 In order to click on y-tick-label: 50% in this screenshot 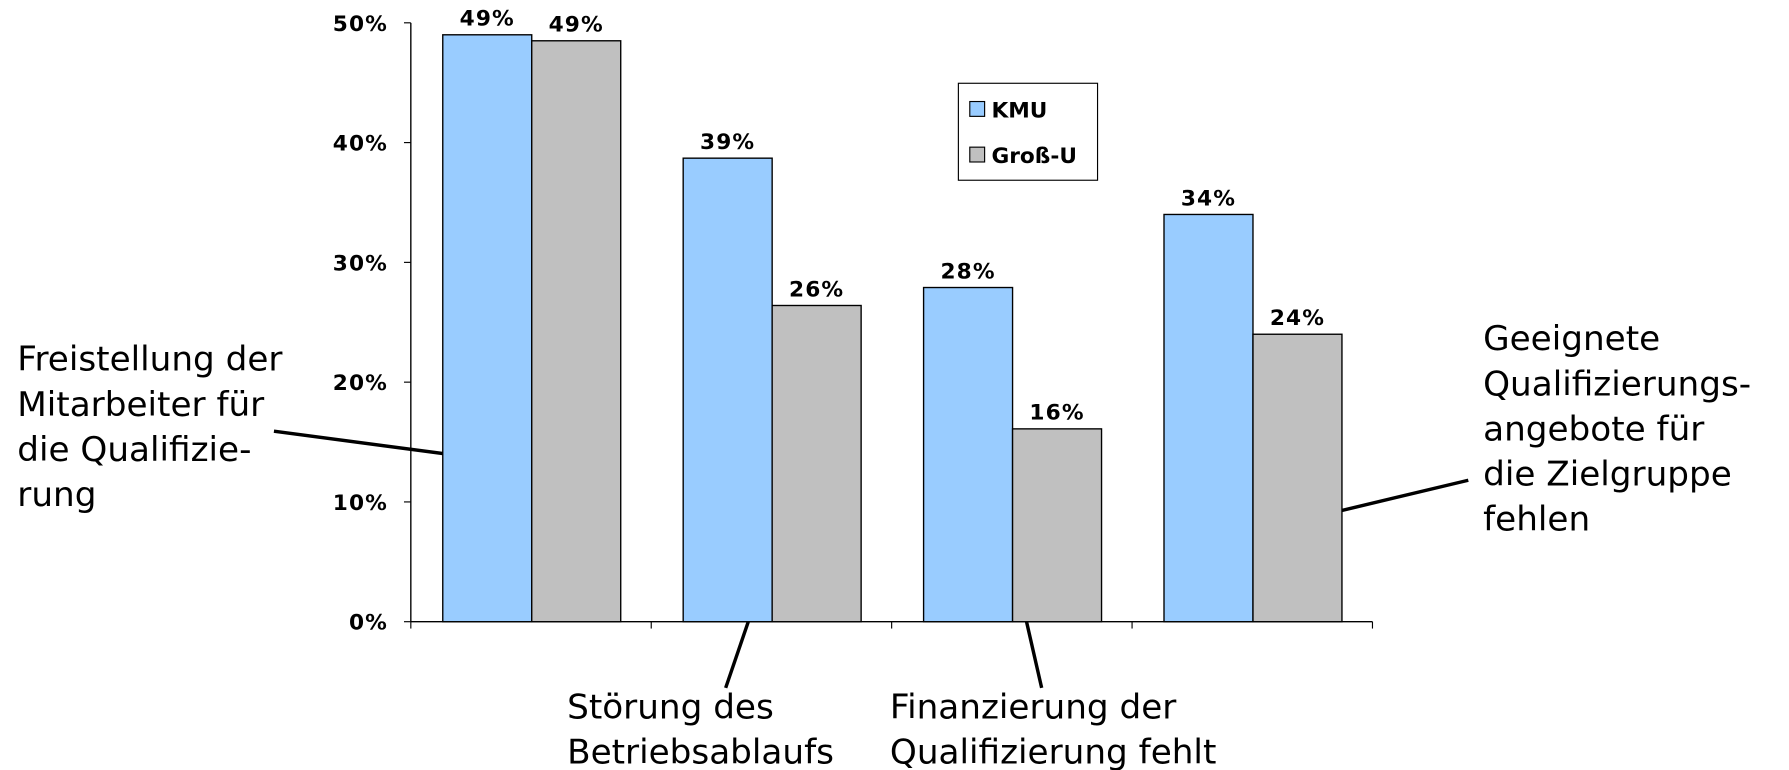, I will do `click(360, 24)`.